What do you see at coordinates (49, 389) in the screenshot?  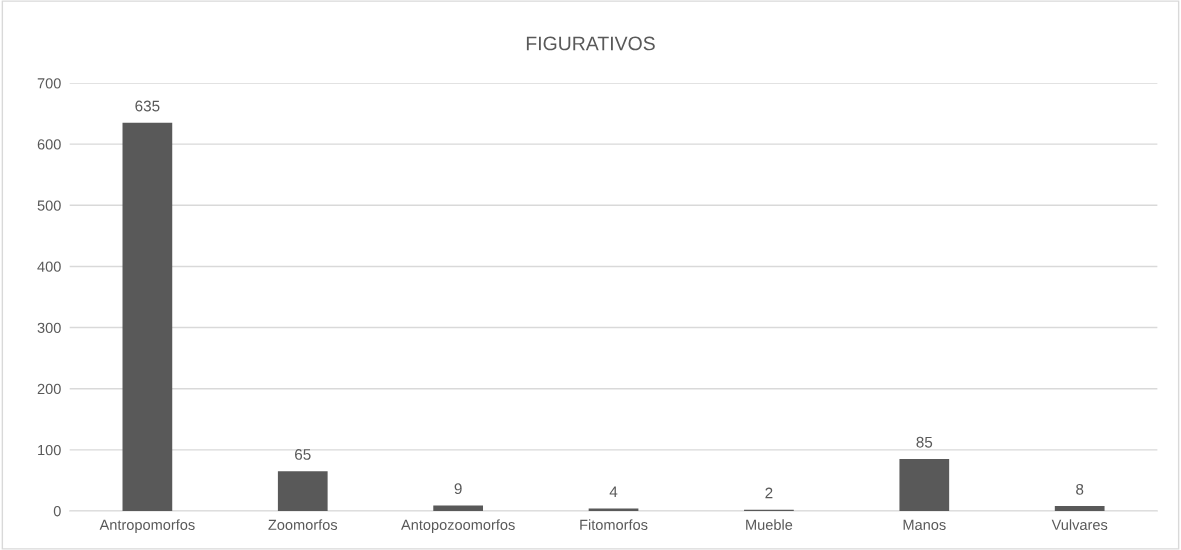 I see `y-tick-label: 200` at bounding box center [49, 389].